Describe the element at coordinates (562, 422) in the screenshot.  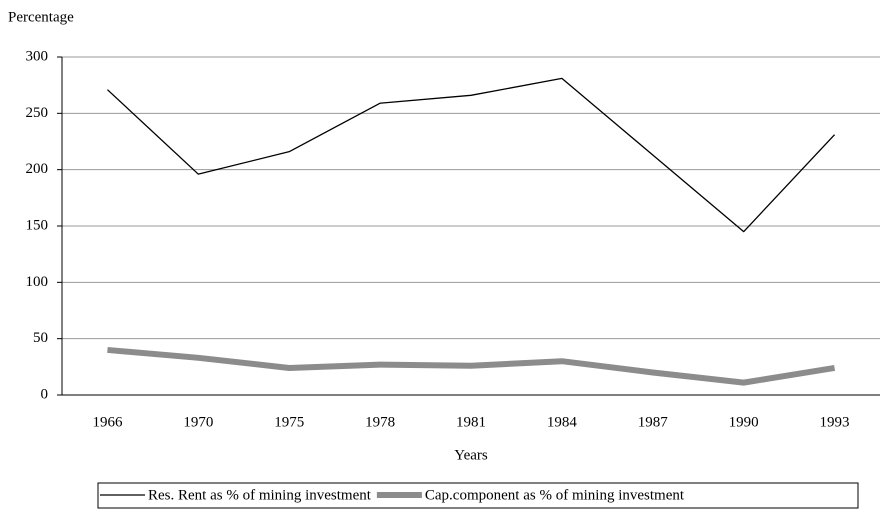
I see `x-tick-label: 1984` at that location.